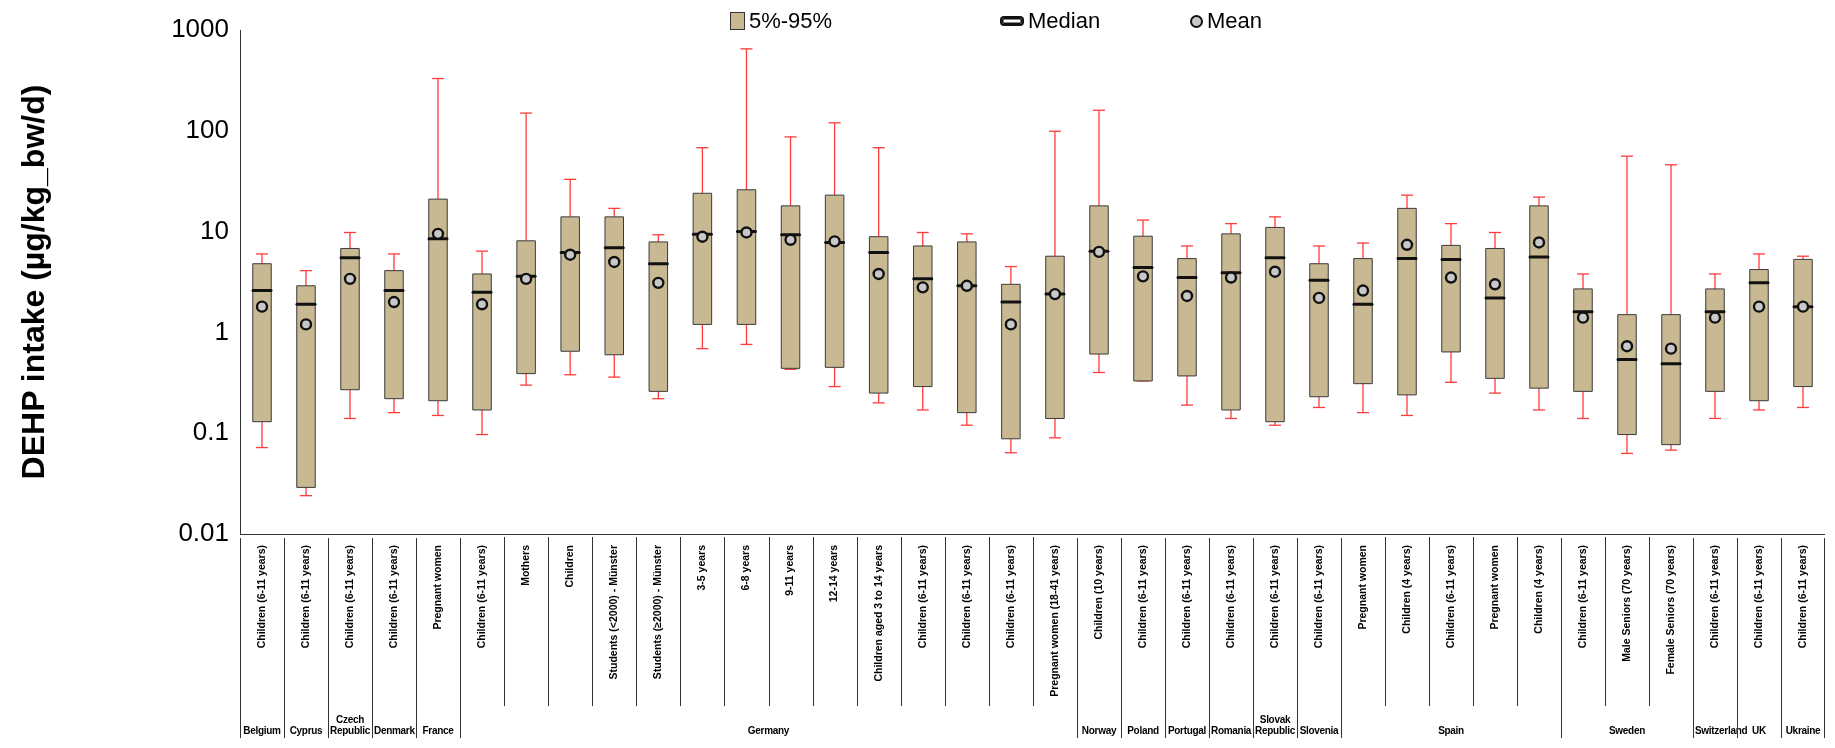 The width and height of the screenshot is (1835, 748). I want to click on text: Poland, so click(1143, 730).